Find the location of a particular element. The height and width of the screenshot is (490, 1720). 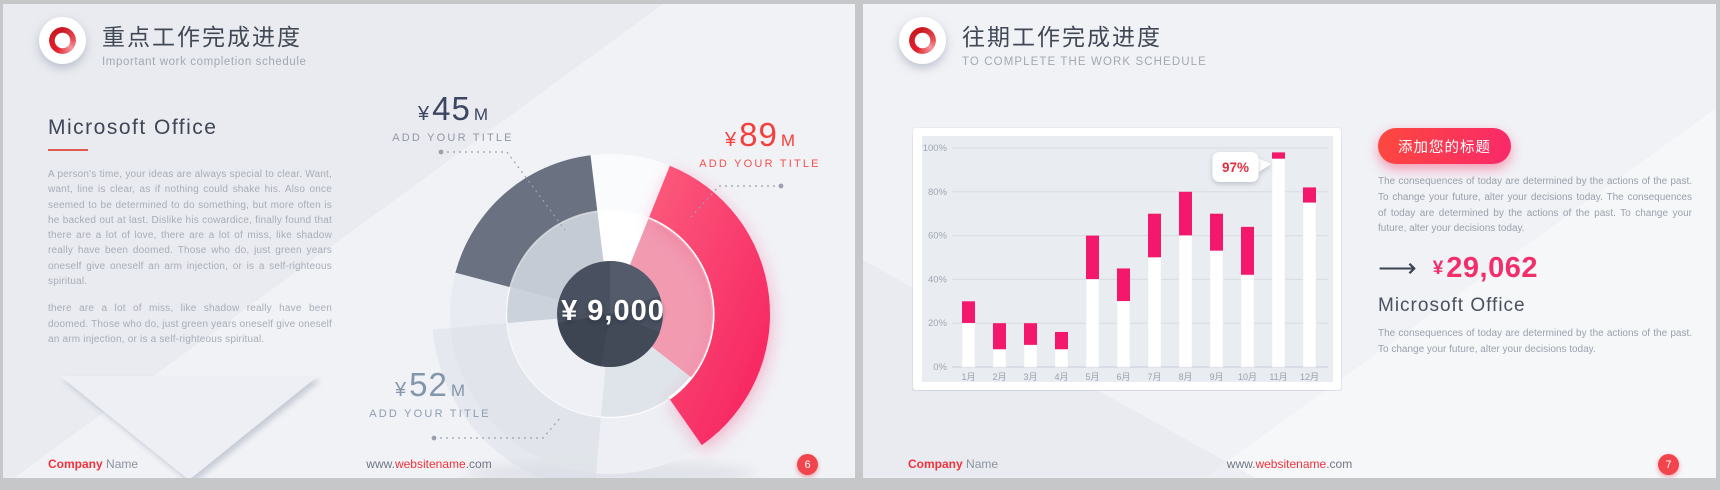

slide-subtitle: TO COMPLETE THE WORK SCHEDULE is located at coordinates (1084, 62).